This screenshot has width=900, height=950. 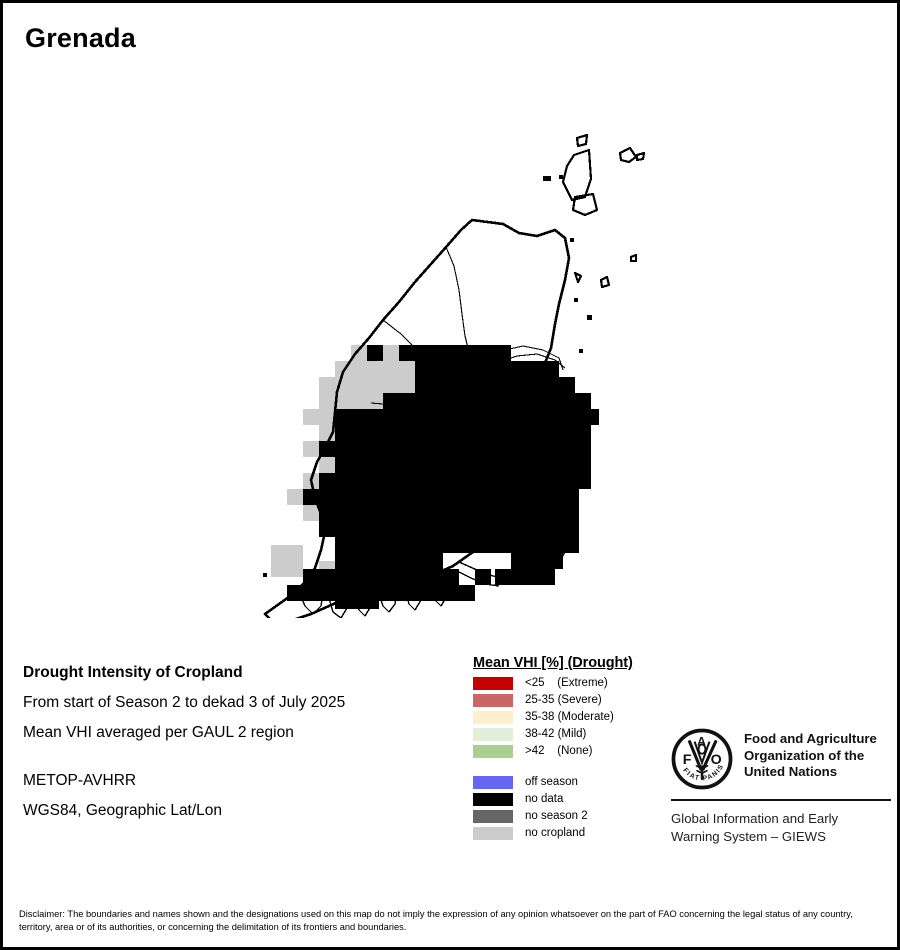 I want to click on legend-item-no-season-2: no season 2, so click(x=573, y=816).